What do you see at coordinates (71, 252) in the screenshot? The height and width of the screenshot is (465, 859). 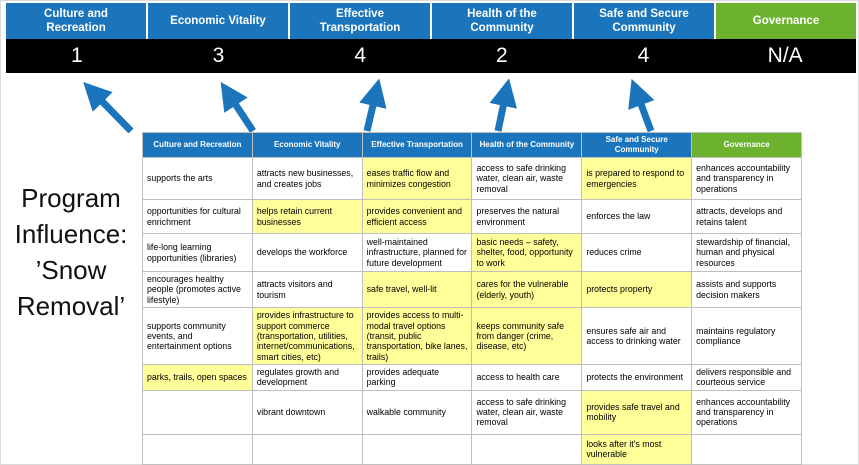 I see `page-title: Program Influence: ’Snow Removal’` at bounding box center [71, 252].